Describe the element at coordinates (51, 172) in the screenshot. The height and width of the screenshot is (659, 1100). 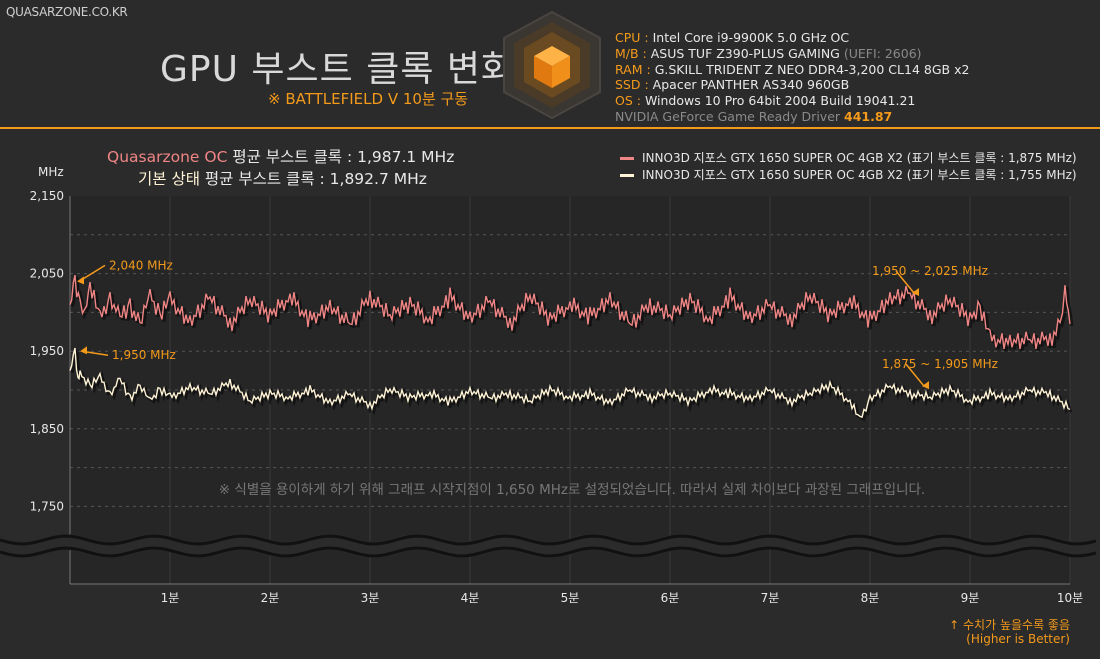
I see `y-axis-unit: MHz` at that location.